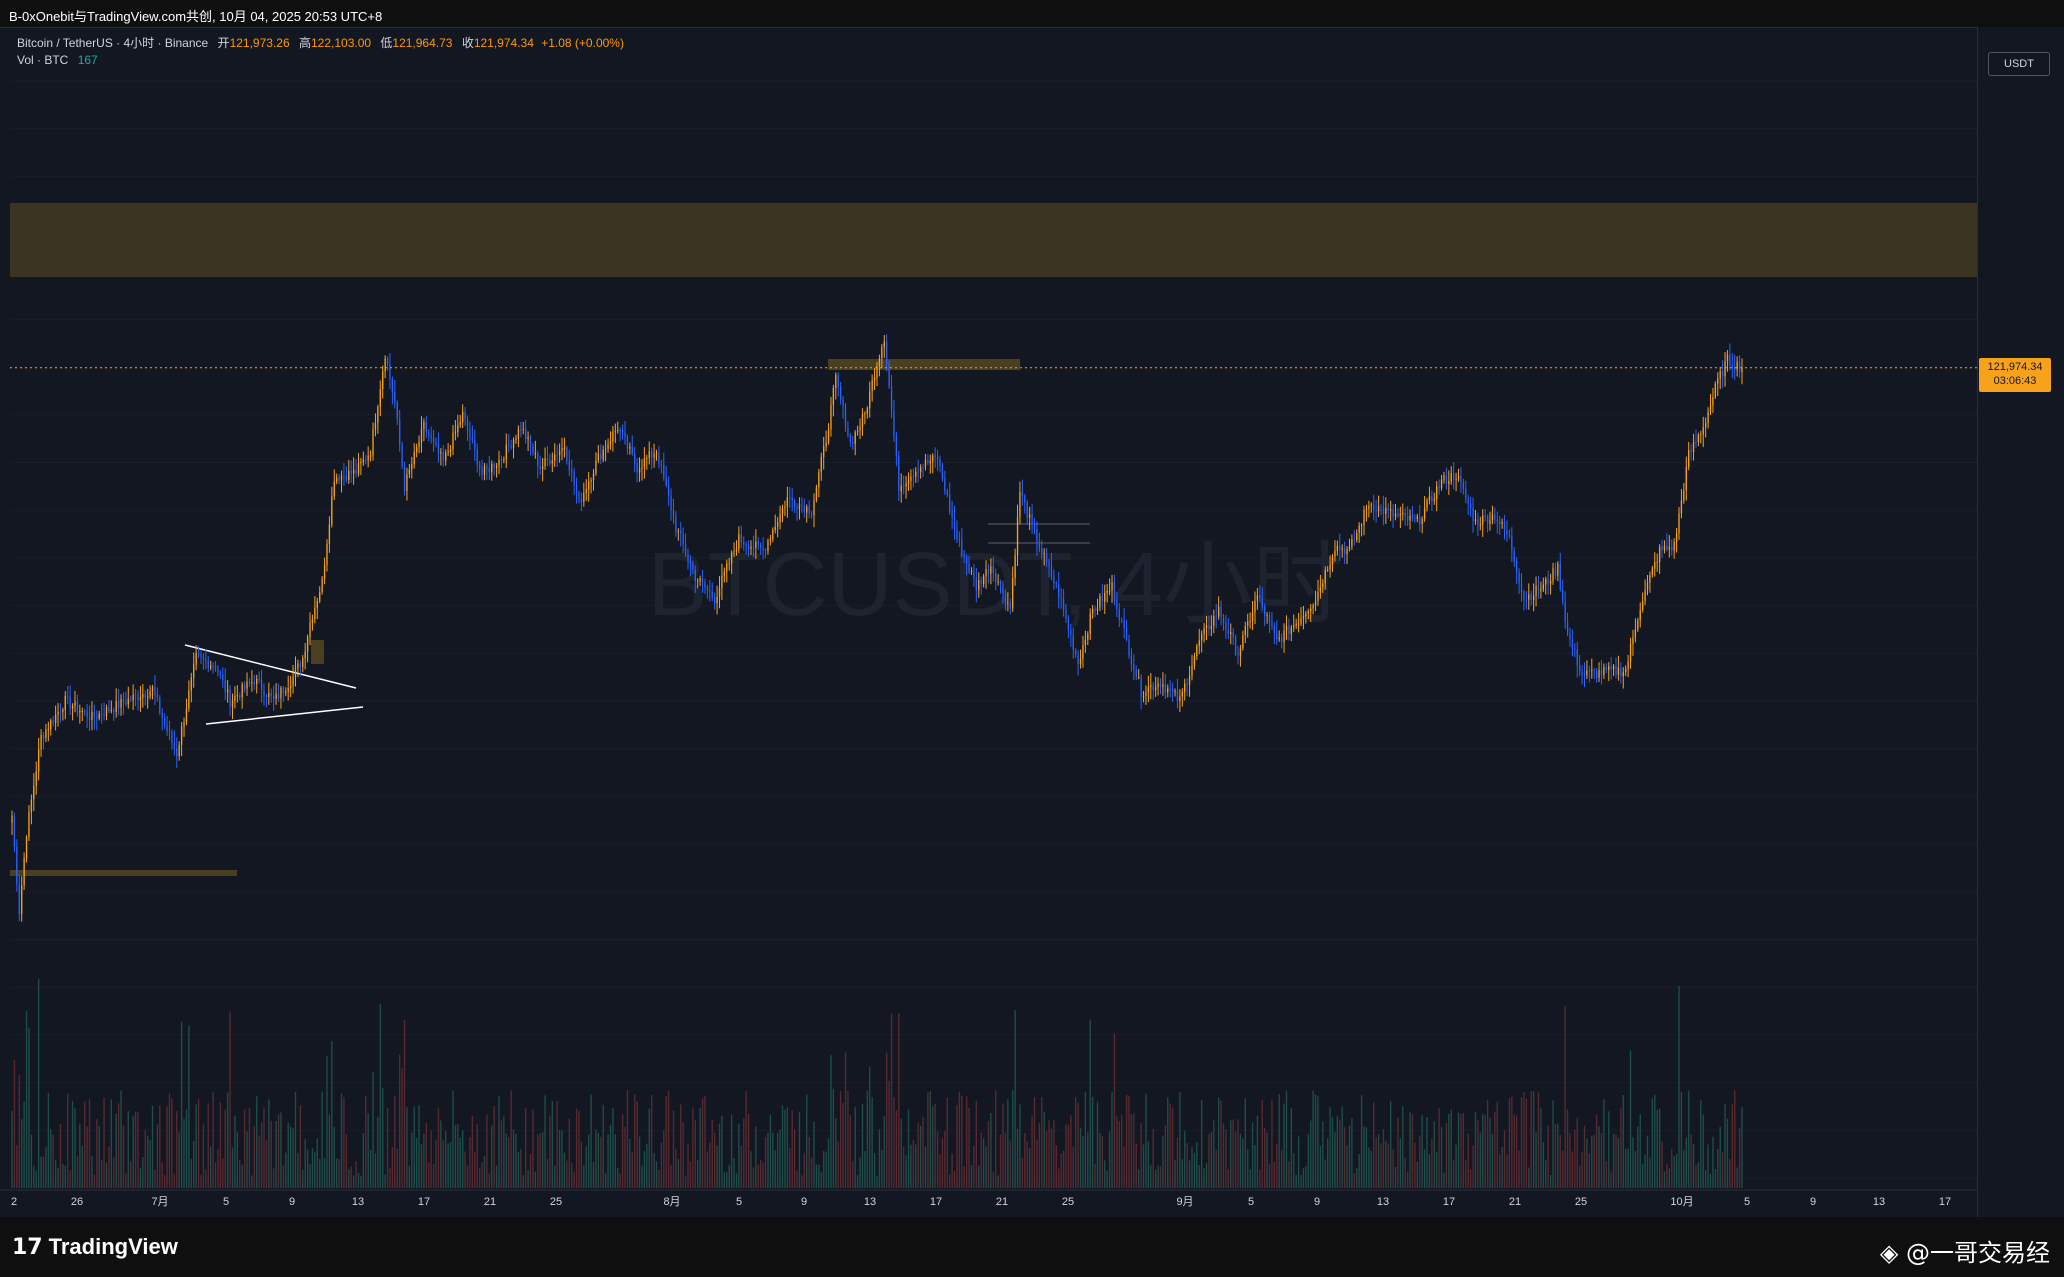 Image resolution: width=2064 pixels, height=1277 pixels. I want to click on symbol-title: Bitcoin / TetherUS · 4小时 · Binance, so click(113, 43).